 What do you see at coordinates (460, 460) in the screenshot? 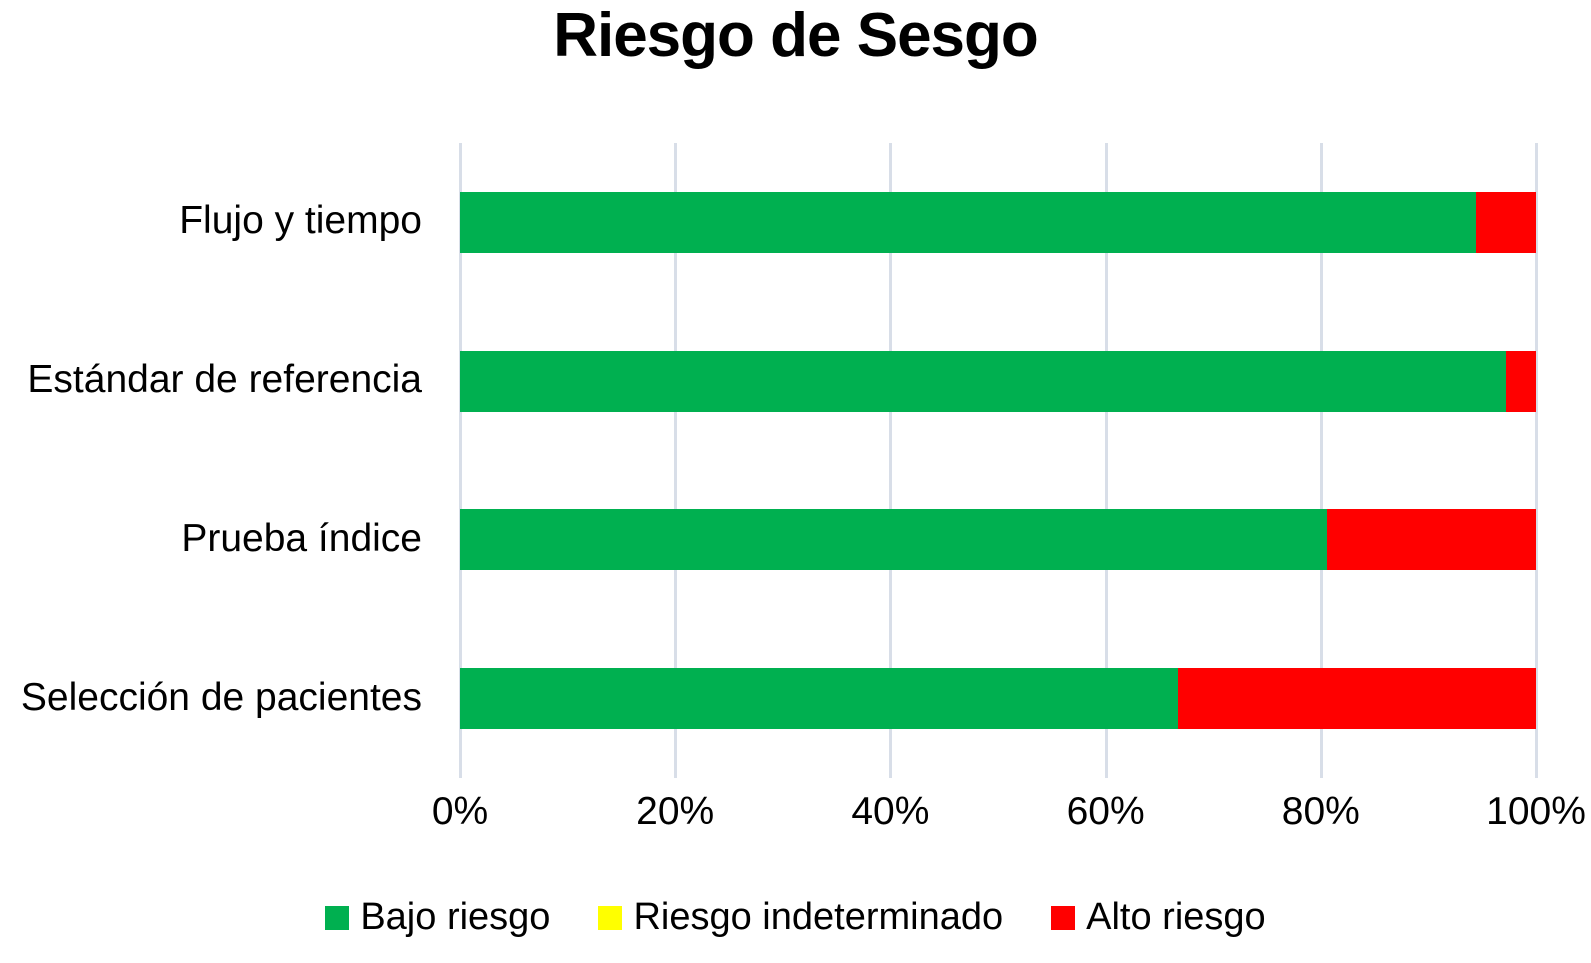
I see `gridline-0%` at bounding box center [460, 460].